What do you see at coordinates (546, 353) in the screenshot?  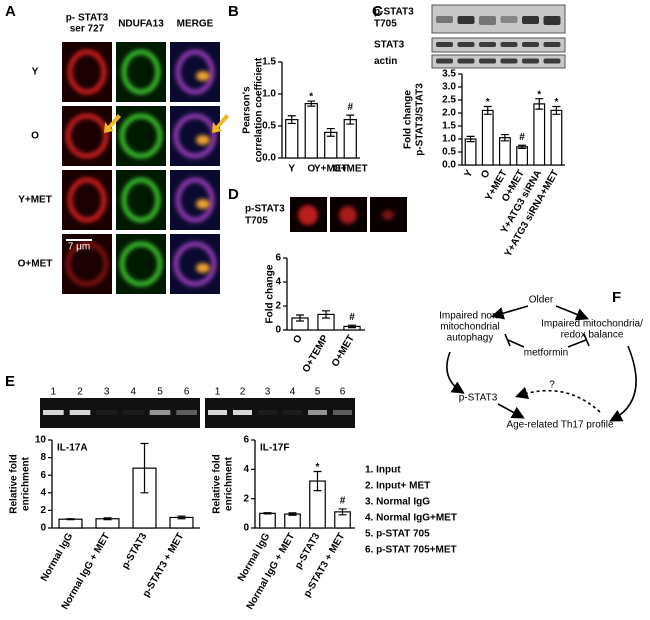 I see `node-metformin: metformin` at bounding box center [546, 353].